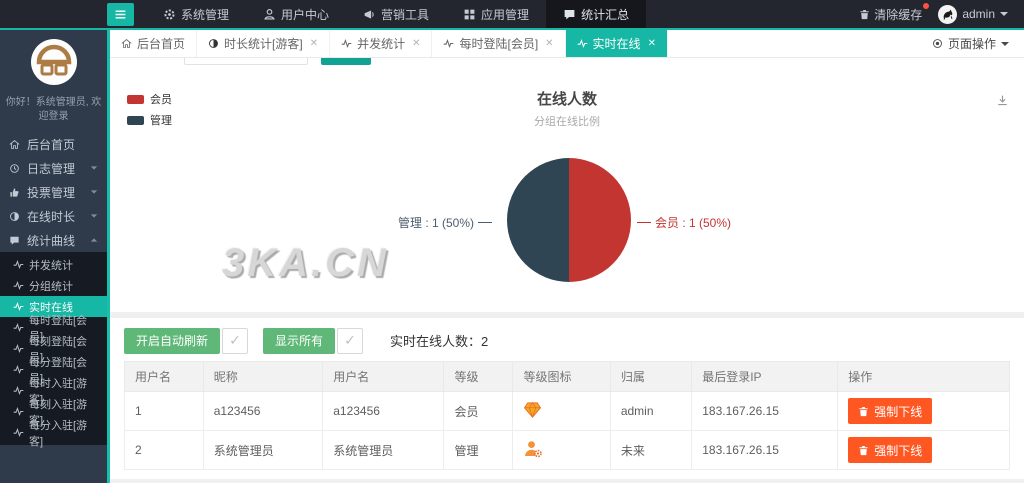  What do you see at coordinates (596, 14) in the screenshot?
I see `nav-item-statistics: 统计汇总` at bounding box center [596, 14].